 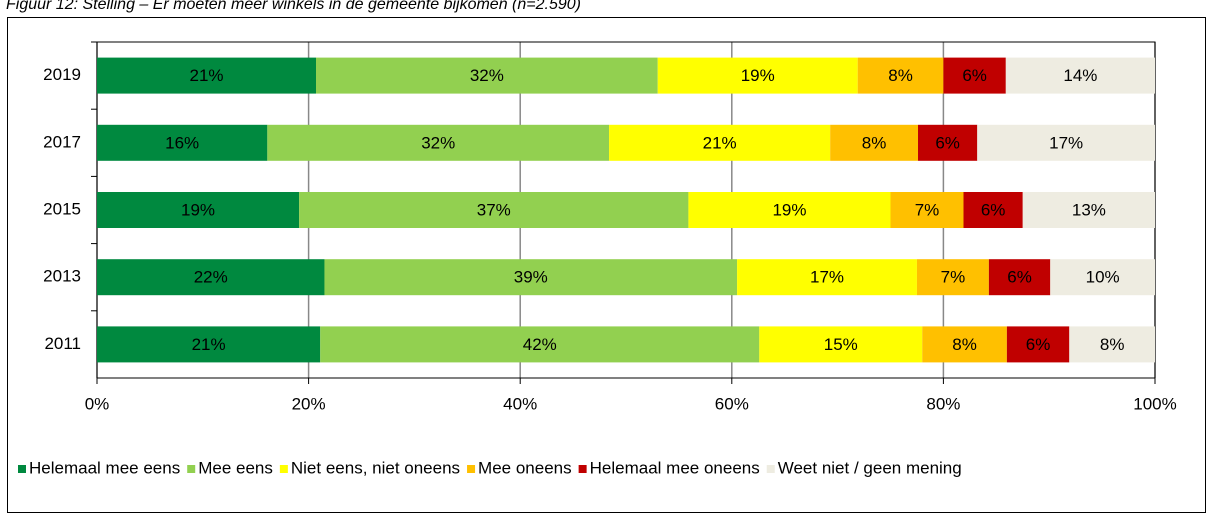 I want to click on data-label: 37%, so click(x=494, y=209).